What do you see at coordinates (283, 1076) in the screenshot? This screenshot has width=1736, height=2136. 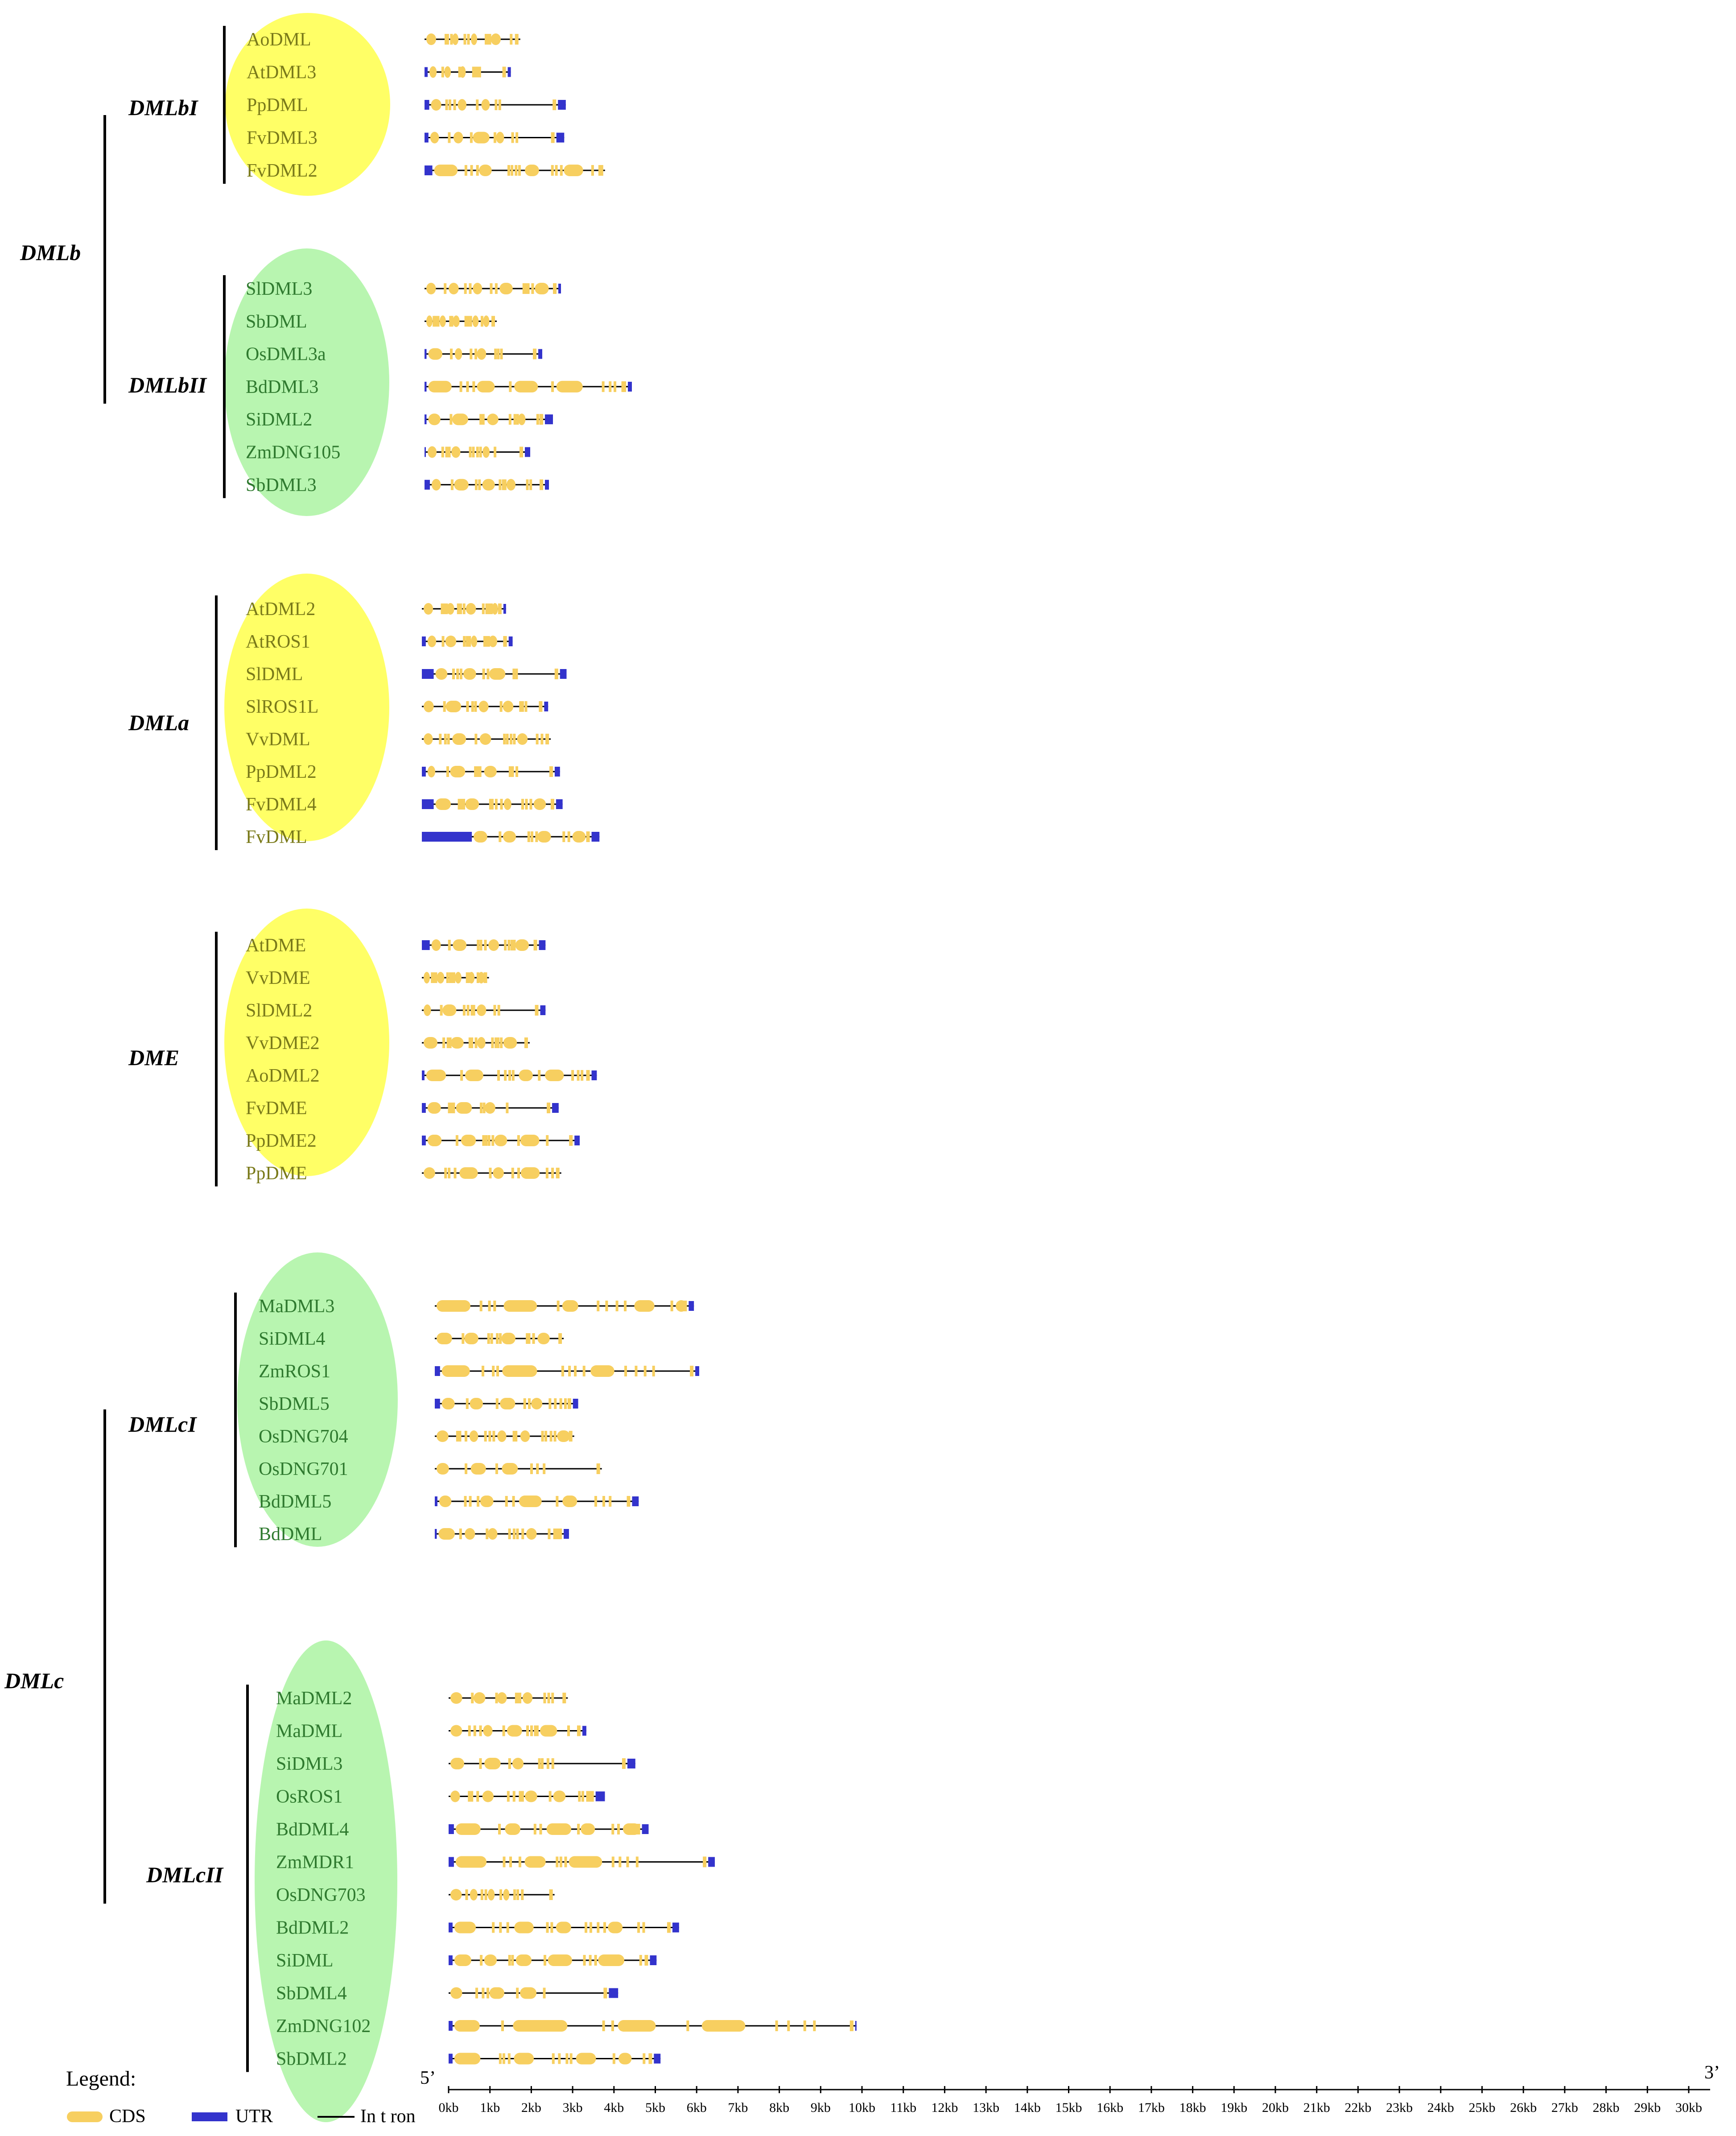 I see `gene-name: AoDML2` at bounding box center [283, 1076].